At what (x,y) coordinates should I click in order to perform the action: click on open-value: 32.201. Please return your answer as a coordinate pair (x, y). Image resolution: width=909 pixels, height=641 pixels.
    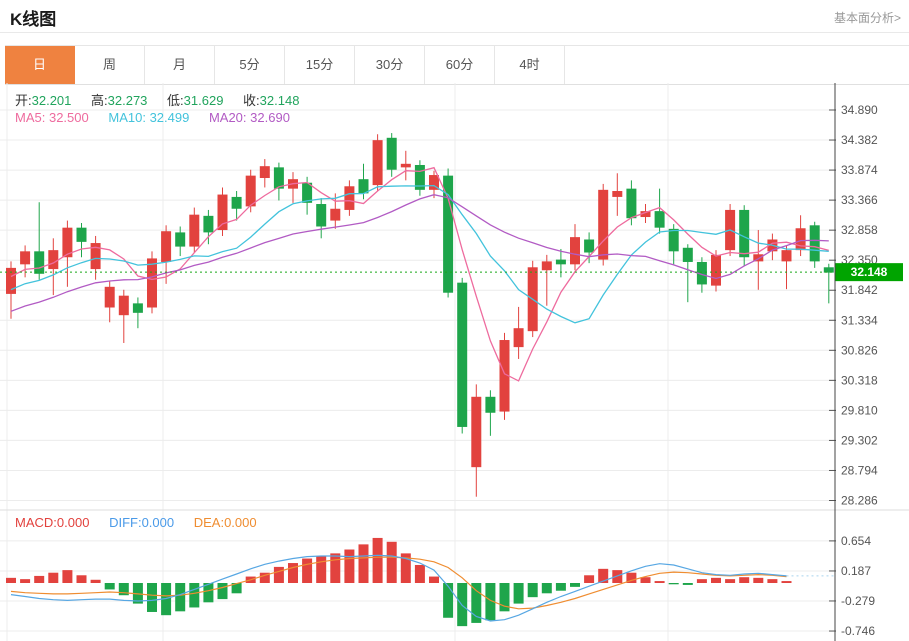
    Looking at the image, I should click on (51, 100).